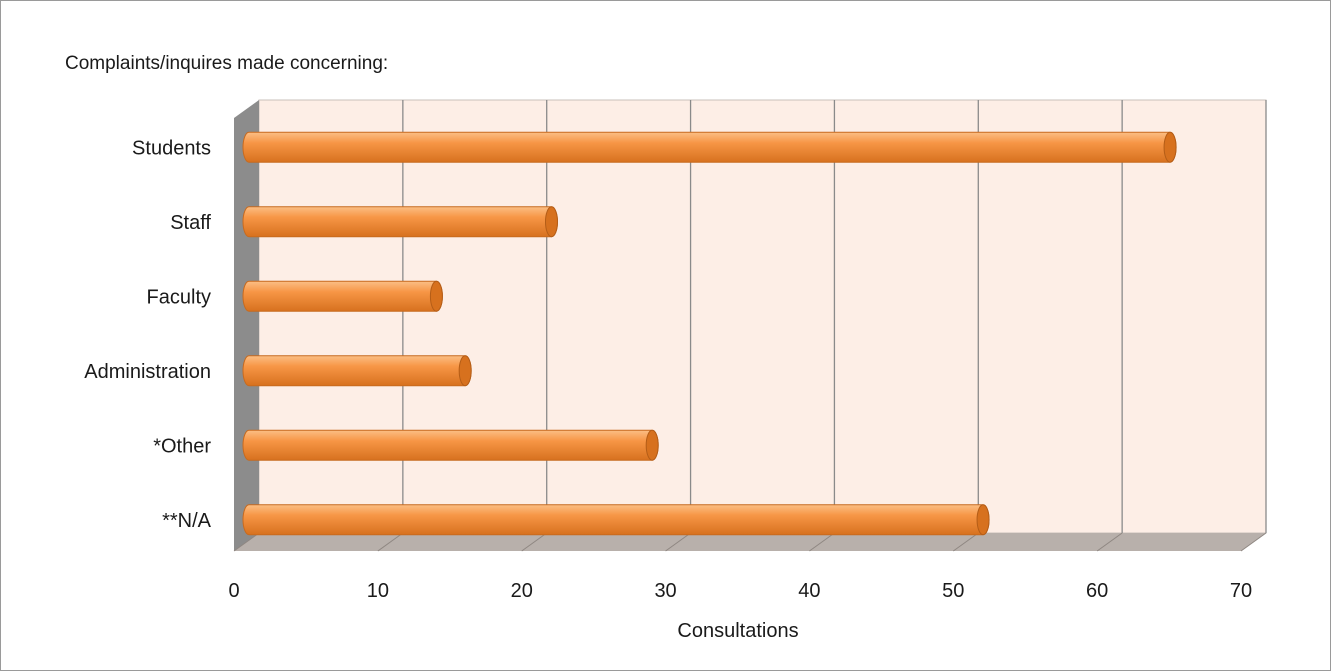 This screenshot has width=1331, height=672. What do you see at coordinates (226, 63) in the screenshot?
I see `chart-title: Complaints/inquires made concerning:` at bounding box center [226, 63].